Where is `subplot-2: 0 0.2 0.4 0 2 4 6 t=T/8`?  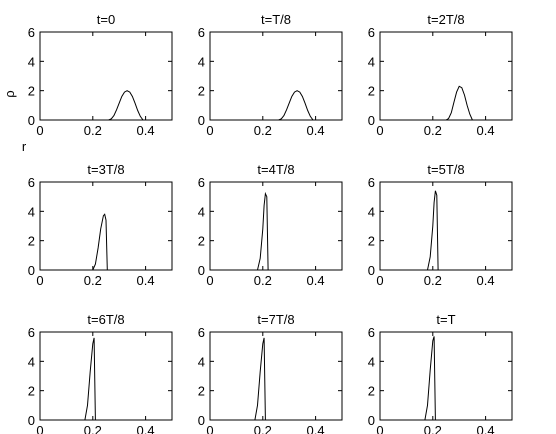 subplot-2: 0 0.2 0.4 0 2 4 6 t=T/8 is located at coordinates (270, 75).